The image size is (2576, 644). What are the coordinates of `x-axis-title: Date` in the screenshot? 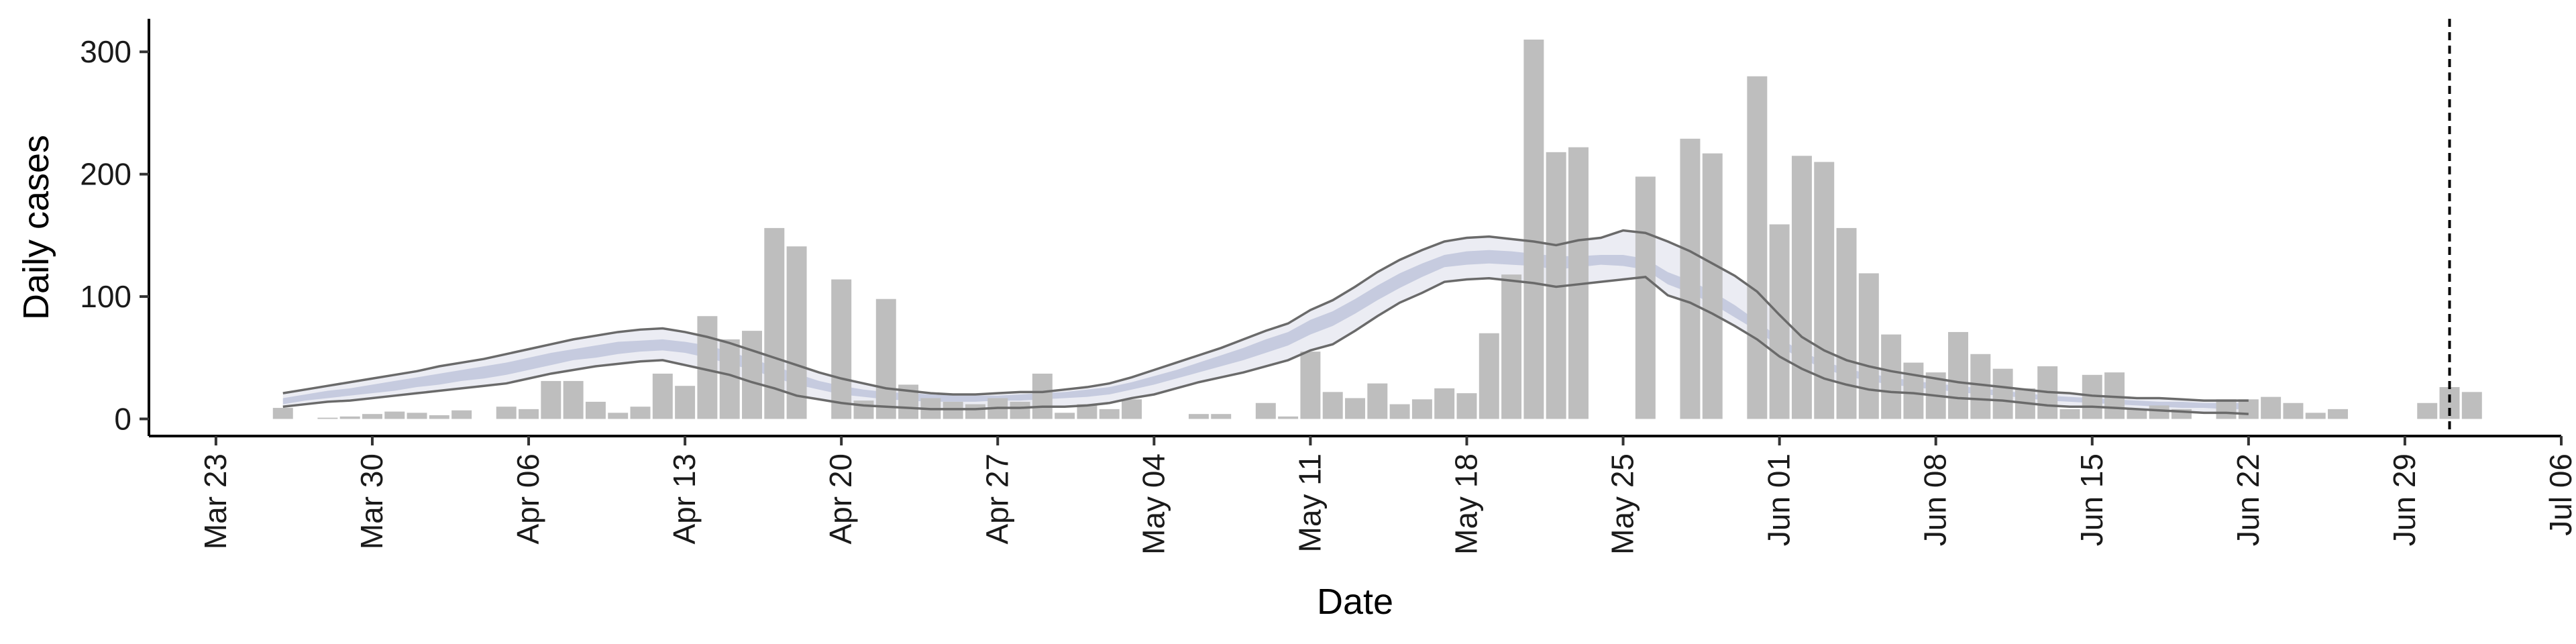 It's located at (1355, 602).